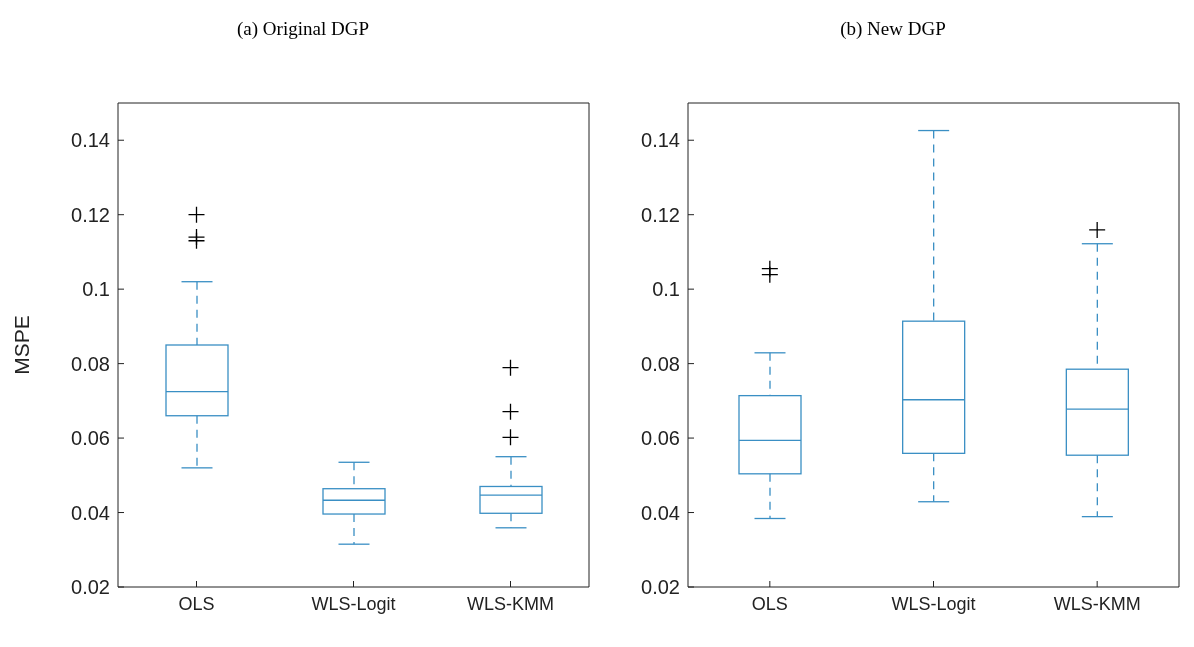 This screenshot has width=1194, height=647. Describe the element at coordinates (22, 345) in the screenshot. I see `y-axis-title: MSPE` at that location.